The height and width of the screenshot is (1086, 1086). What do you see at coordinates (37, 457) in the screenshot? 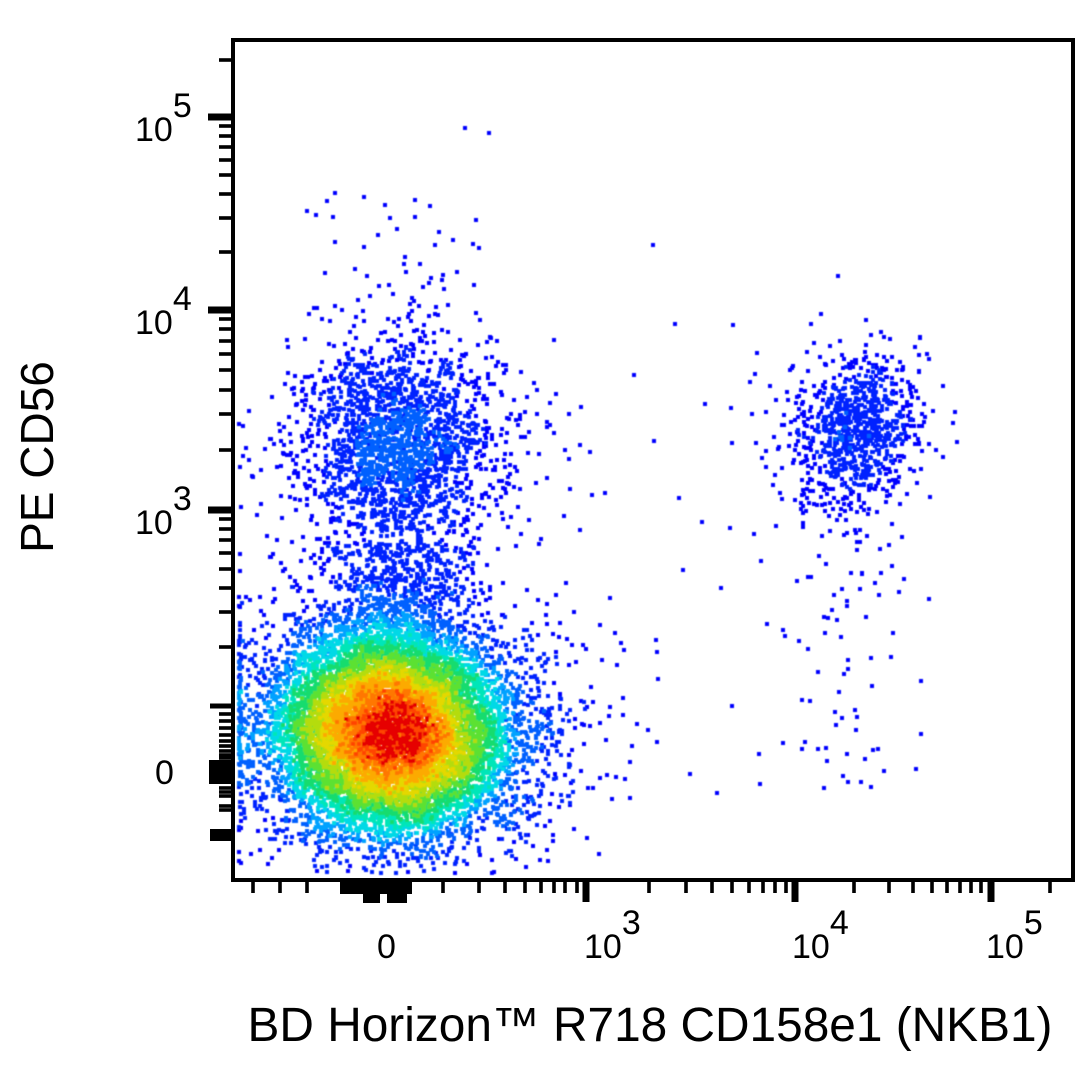
I see `svg-text: PE CD56` at bounding box center [37, 457].